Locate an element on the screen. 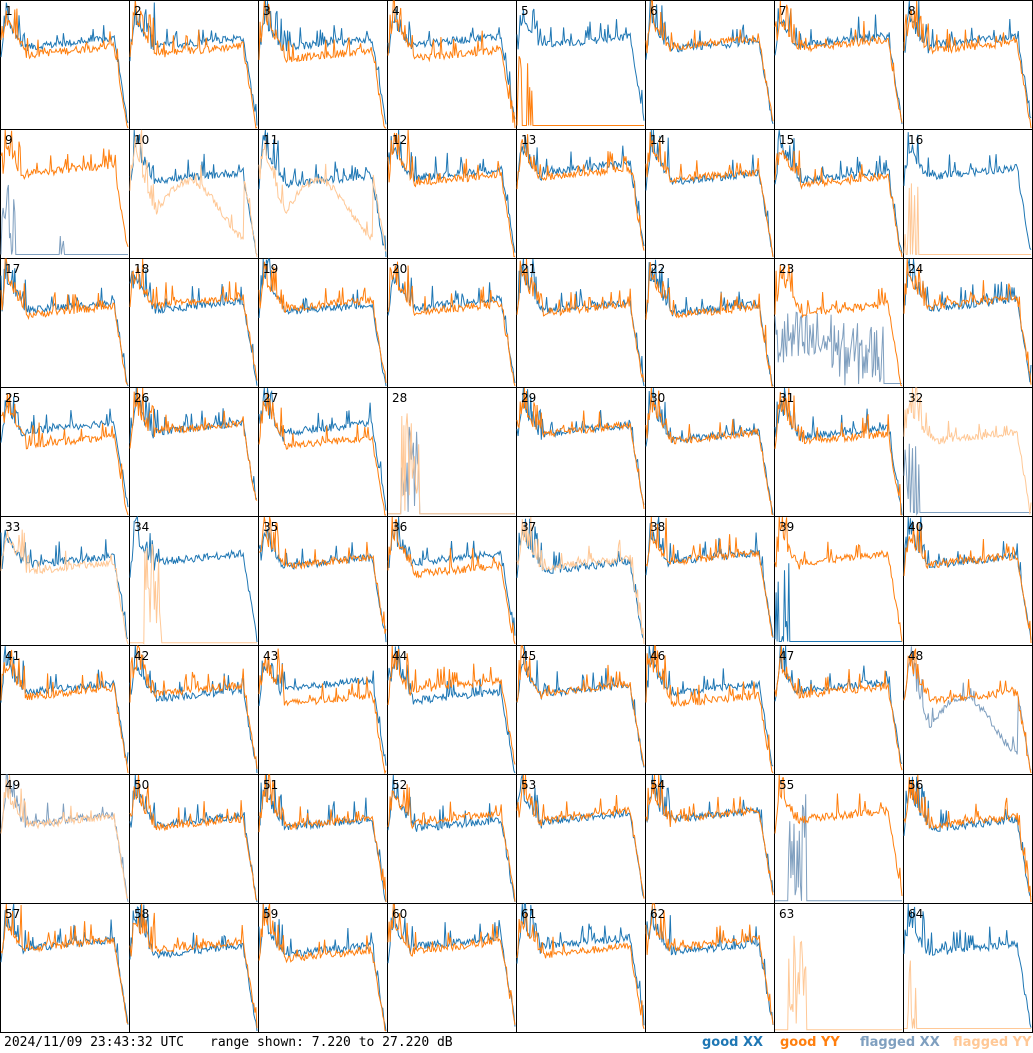 The height and width of the screenshot is (1053, 1033). tile-46: 46 is located at coordinates (710, 710).